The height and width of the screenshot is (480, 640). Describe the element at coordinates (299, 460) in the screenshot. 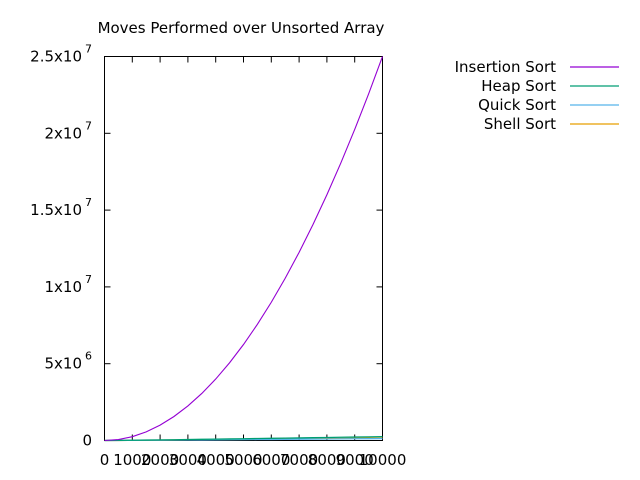

I see `x-tick-label: 7000` at that location.